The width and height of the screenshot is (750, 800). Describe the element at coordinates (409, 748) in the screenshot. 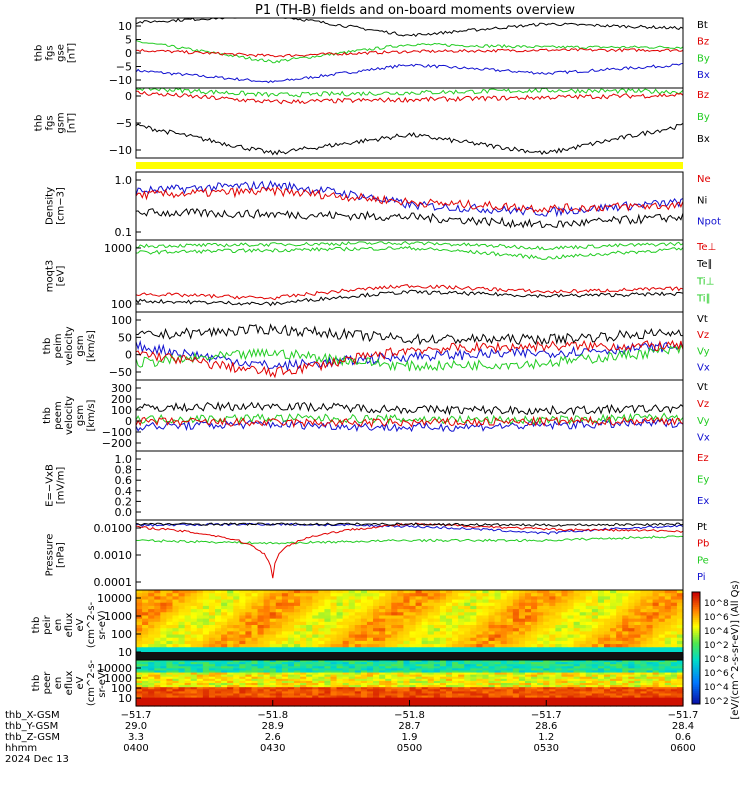

I see `x-tick-label: 0500` at that location.